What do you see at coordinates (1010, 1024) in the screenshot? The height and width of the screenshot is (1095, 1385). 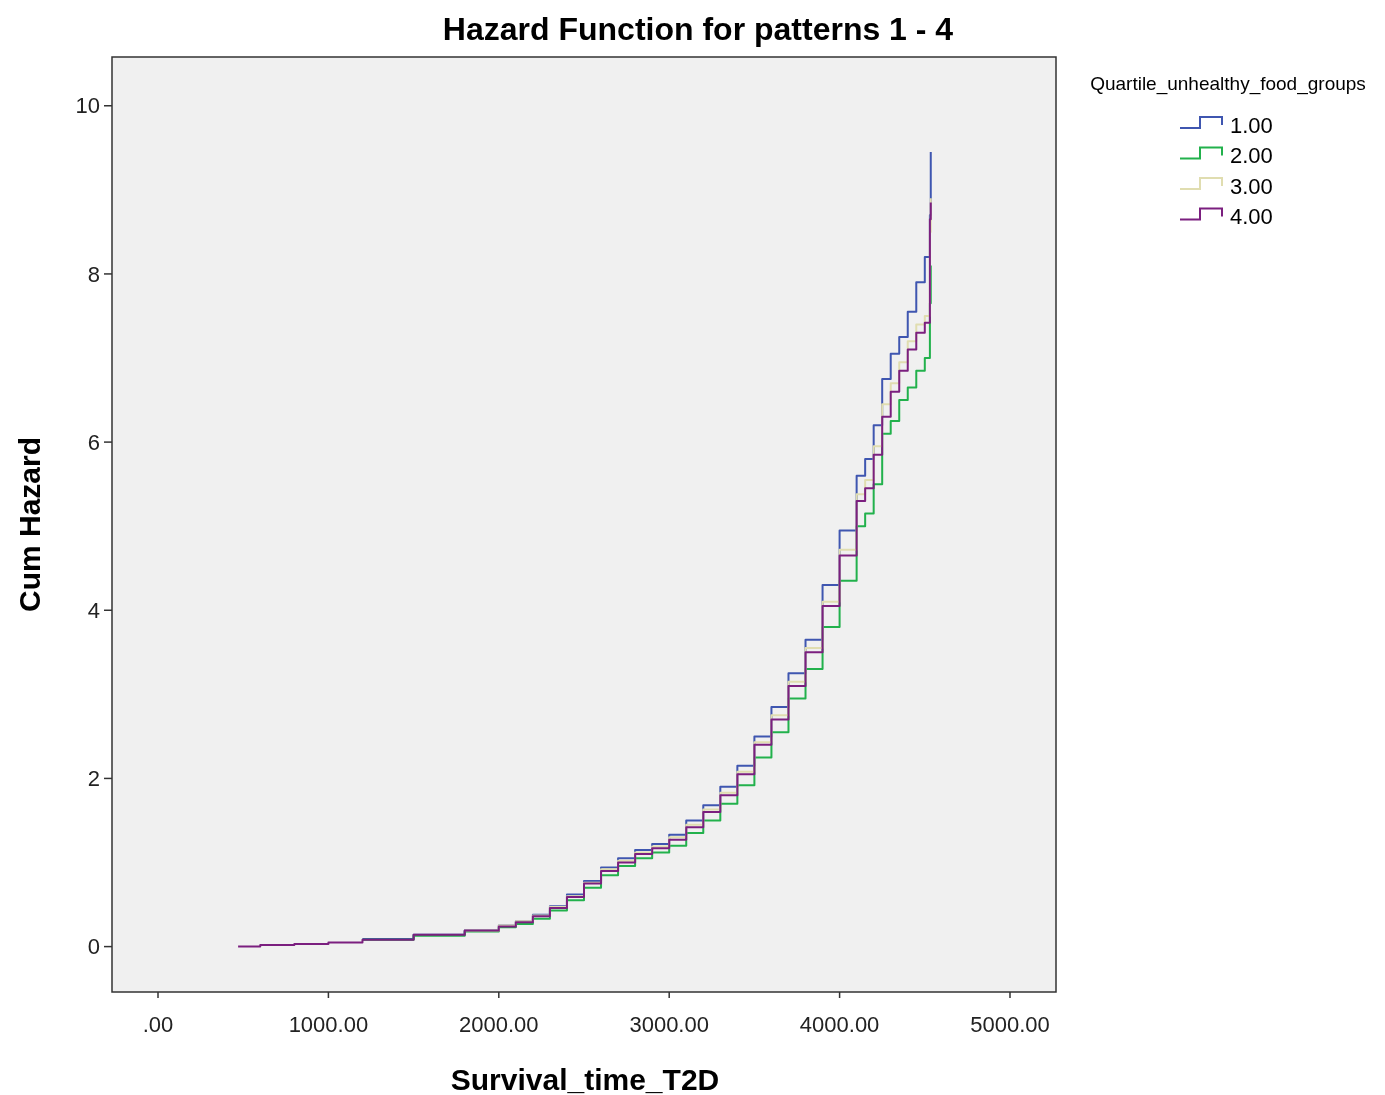 I see `x-tick-label: 5000.00` at bounding box center [1010, 1024].